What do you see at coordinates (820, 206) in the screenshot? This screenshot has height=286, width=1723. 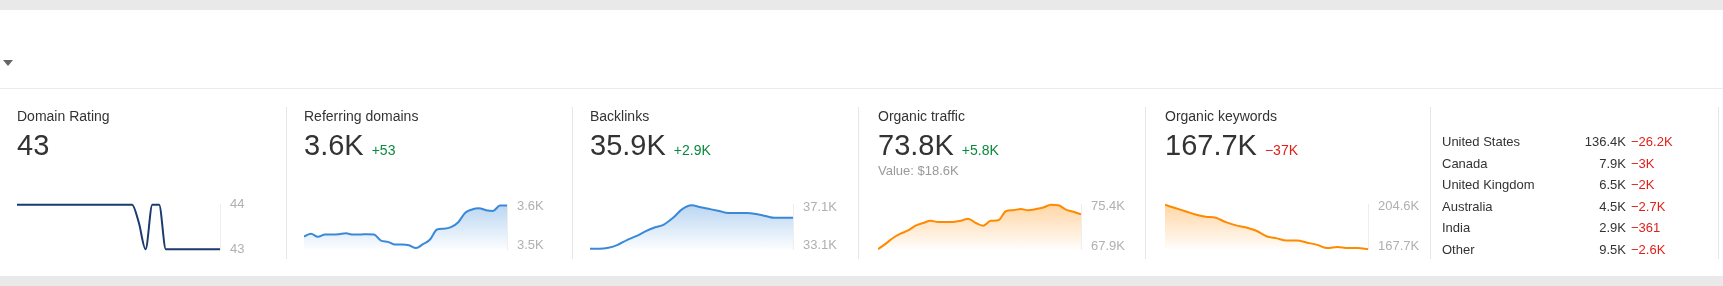 I see `y-tick-label: 37.1K` at bounding box center [820, 206].